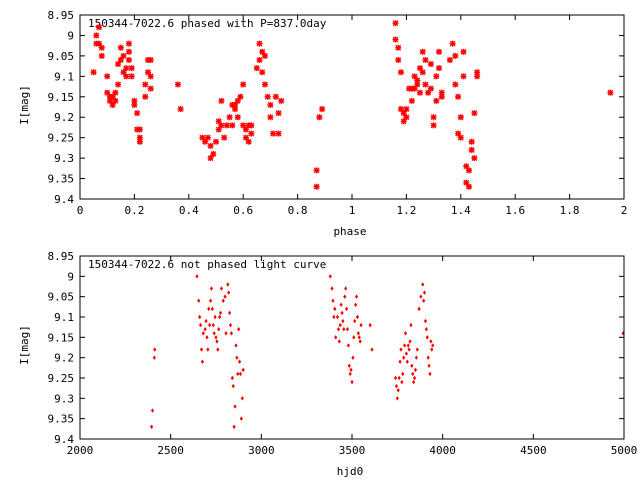 The height and width of the screenshot is (480, 640). What do you see at coordinates (442, 450) in the screenshot?
I see `x-tick-label: 4000` at bounding box center [442, 450].